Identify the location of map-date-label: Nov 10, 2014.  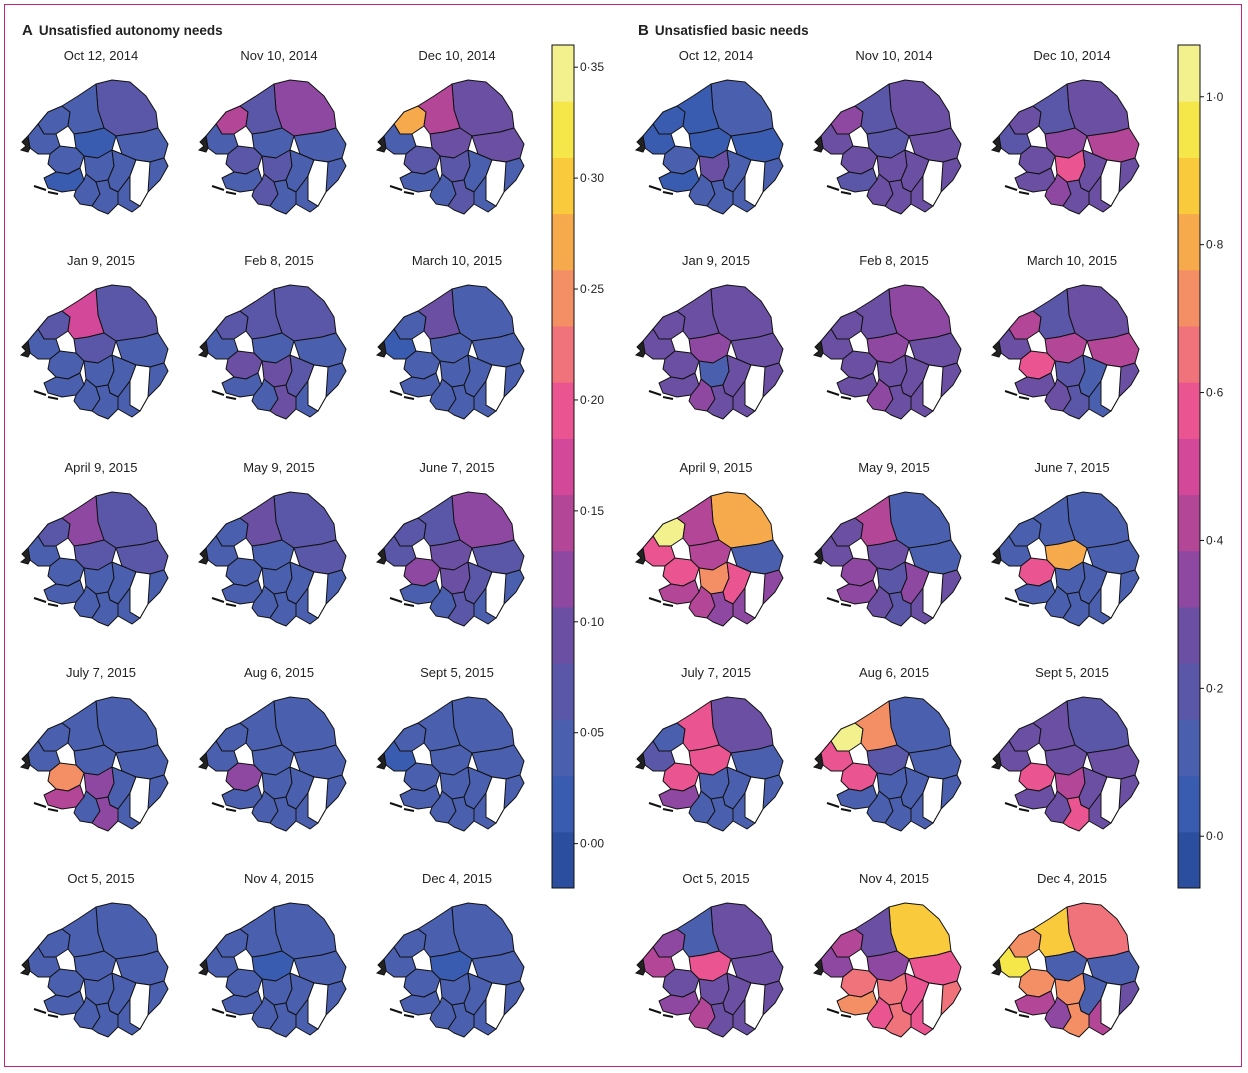
(279, 55).